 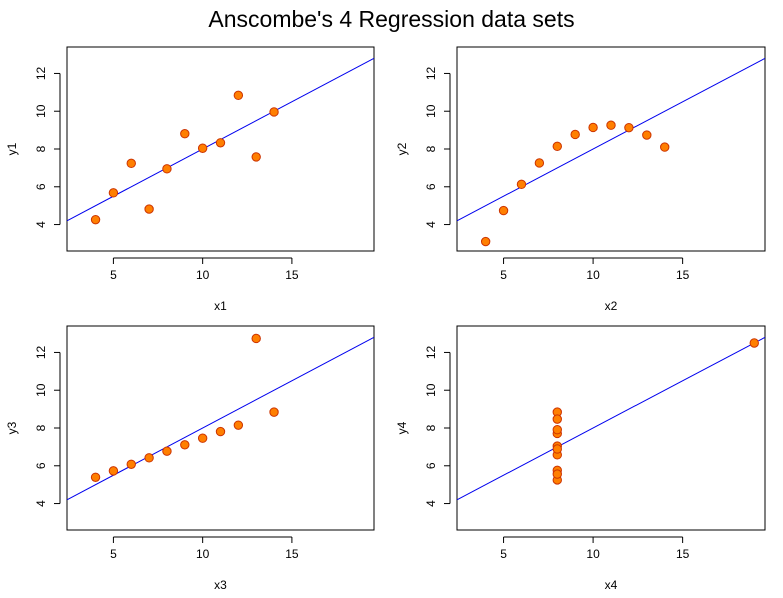 What do you see at coordinates (12, 148) in the screenshot?
I see `y-axis-label: y1` at bounding box center [12, 148].